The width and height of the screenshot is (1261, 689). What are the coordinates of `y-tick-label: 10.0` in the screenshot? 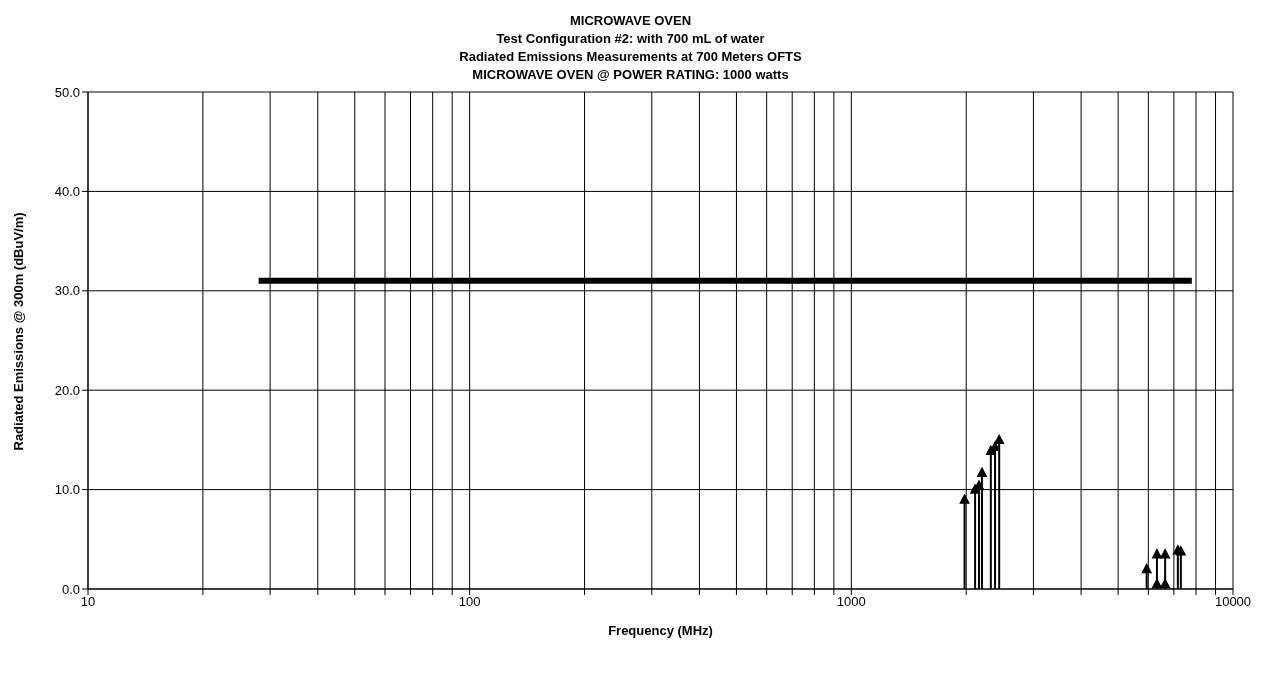 It's located at (67, 490).